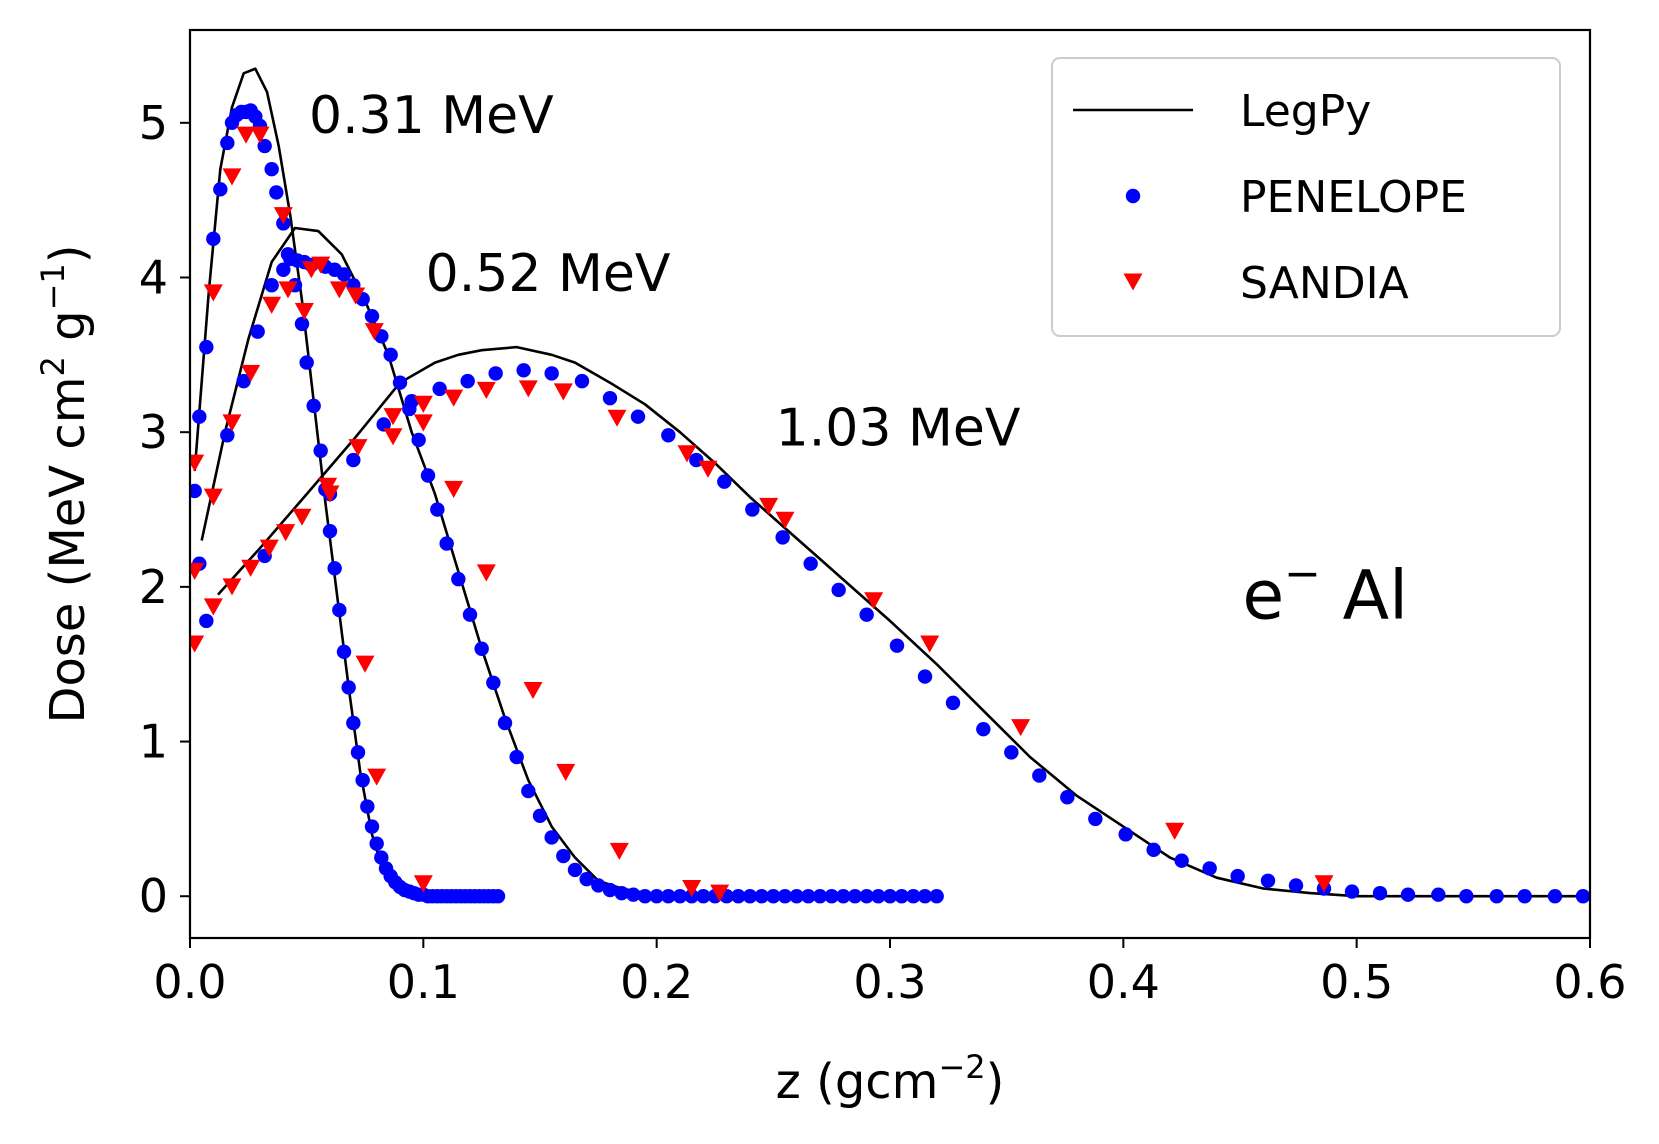 The image size is (1659, 1144). What do you see at coordinates (656, 982) in the screenshot?
I see `x-tick-label: 0.2` at bounding box center [656, 982].